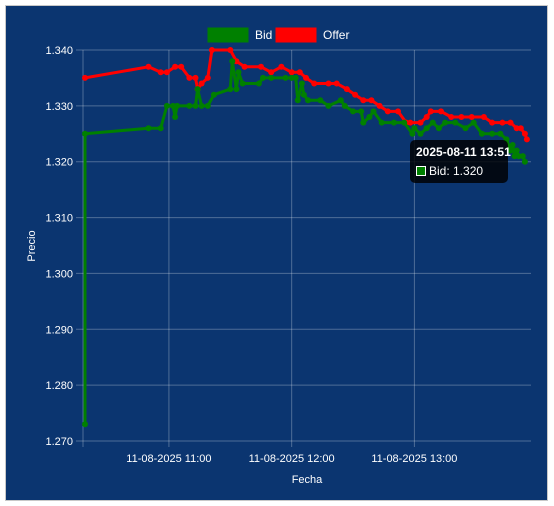  I want to click on x-axis-title: Fecha, so click(307, 480).